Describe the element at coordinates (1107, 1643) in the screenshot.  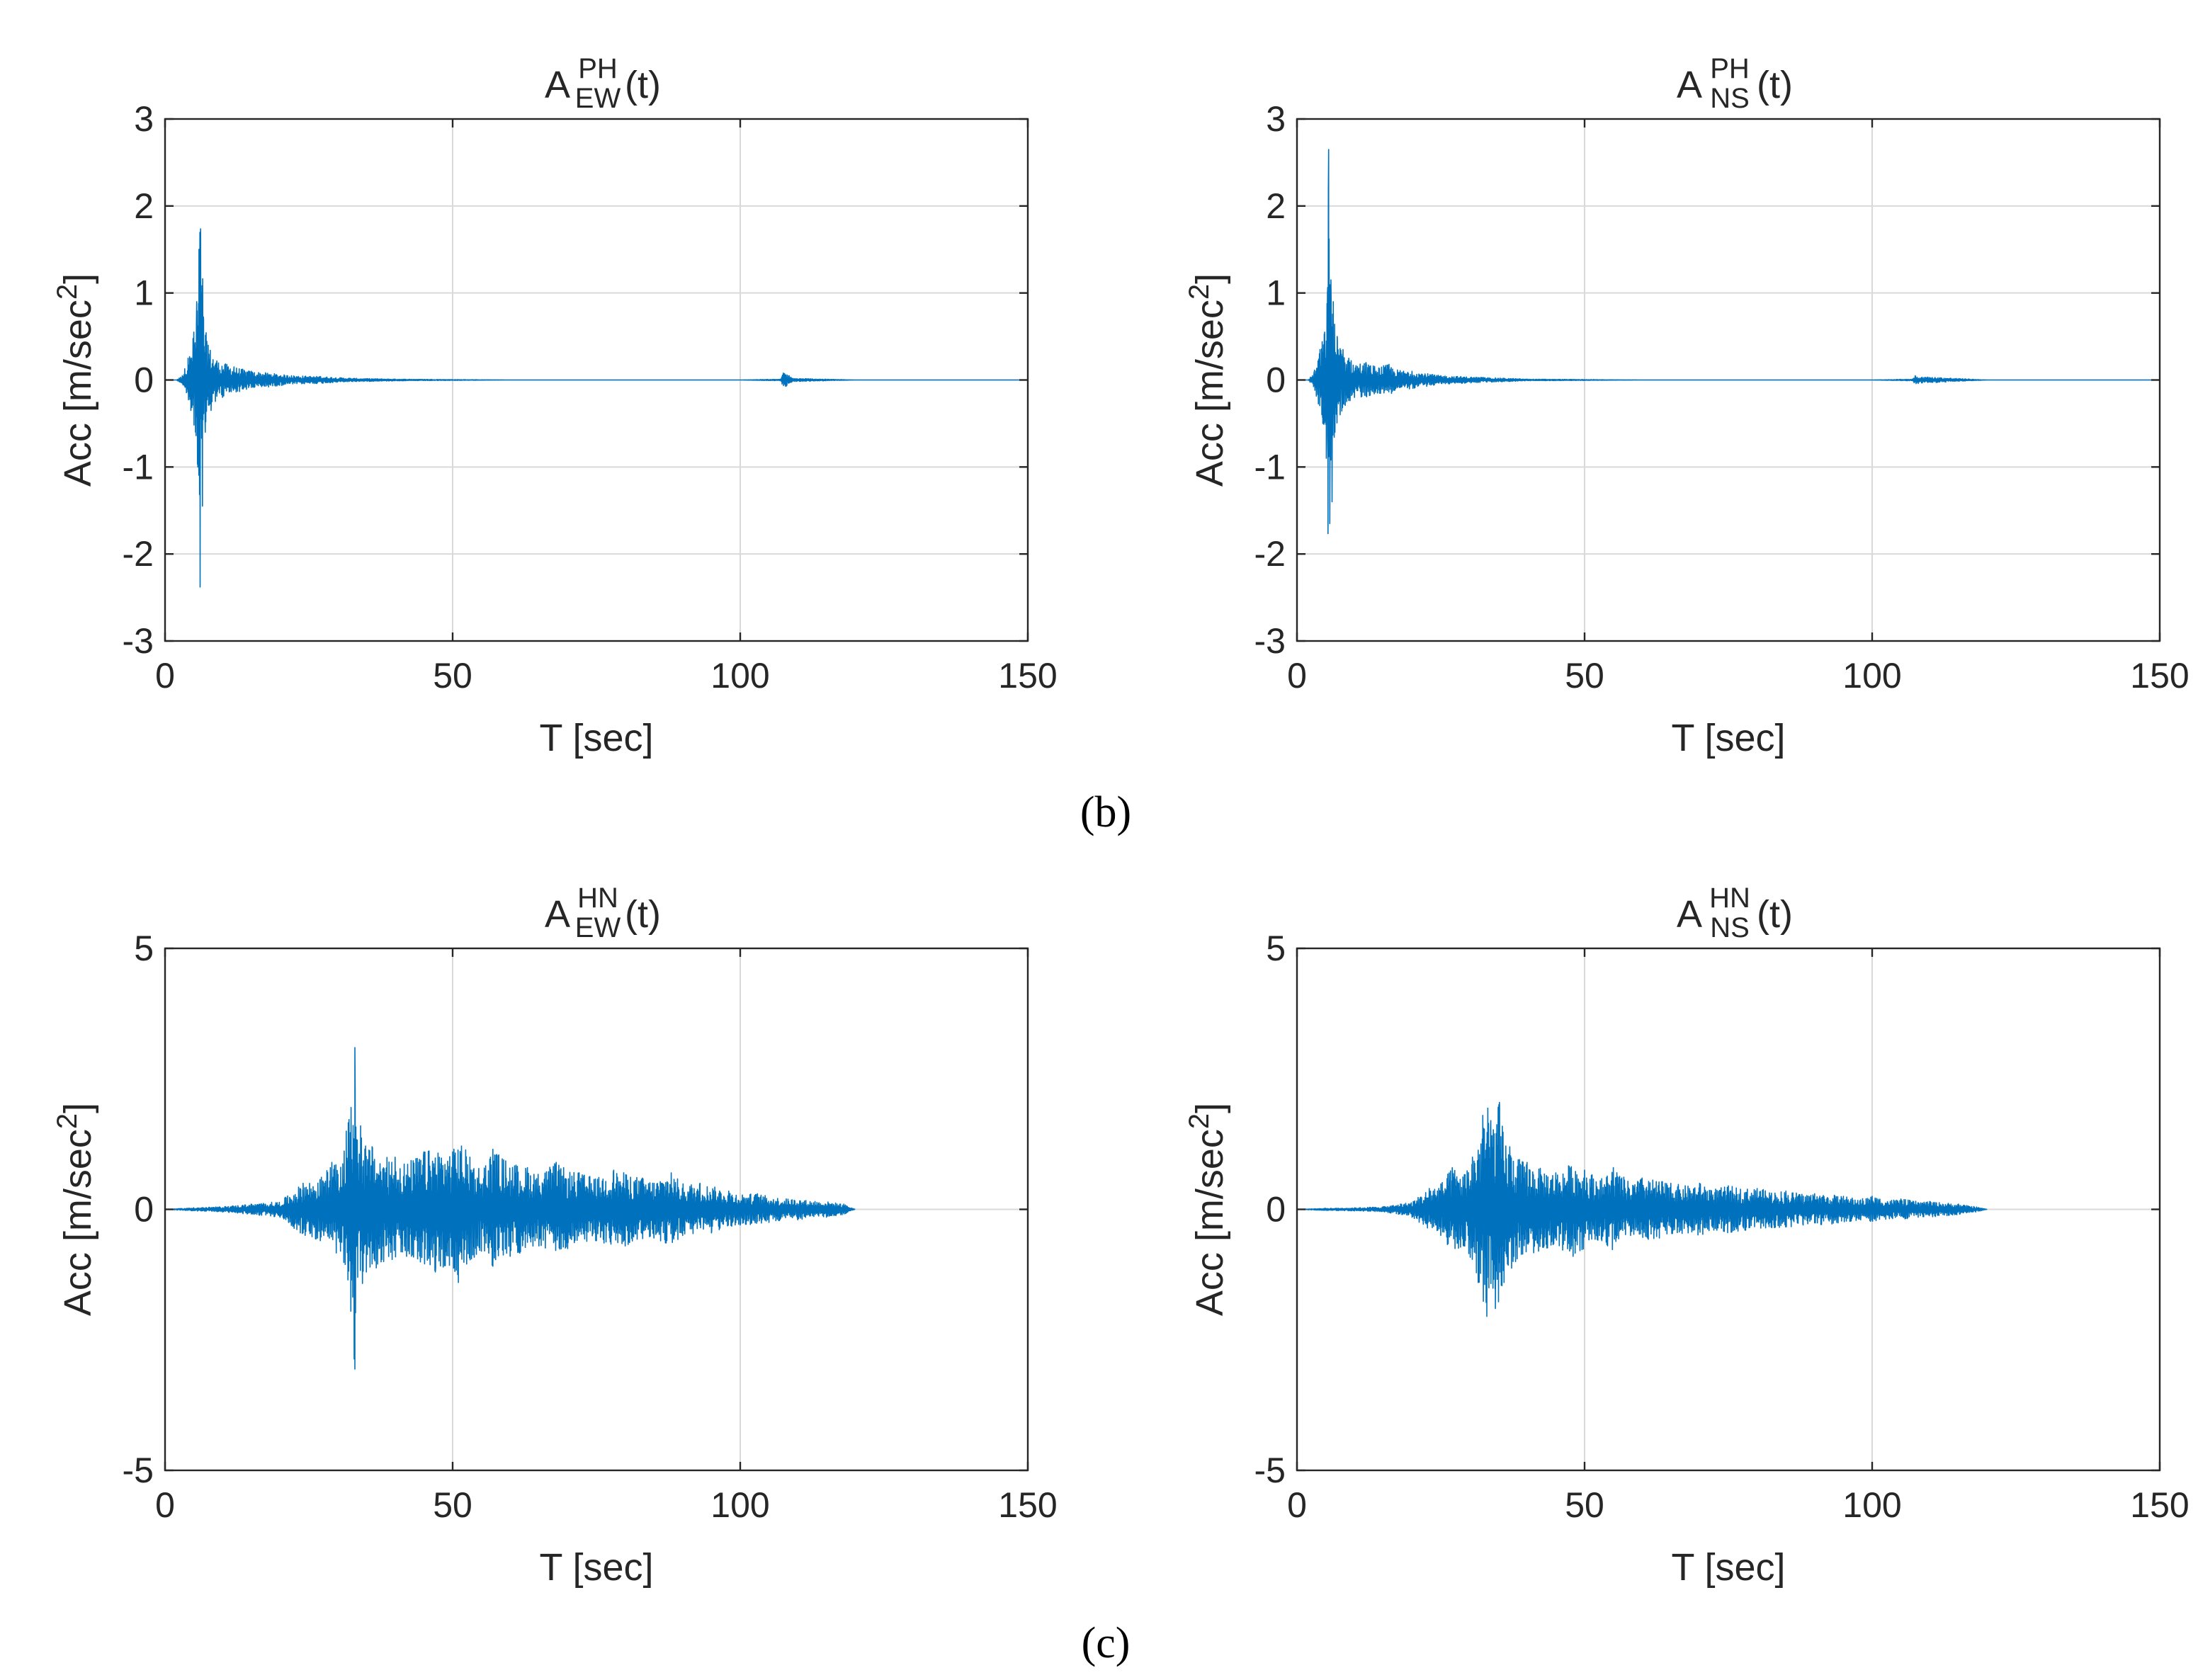
I see `caption-c: (c)` at that location.